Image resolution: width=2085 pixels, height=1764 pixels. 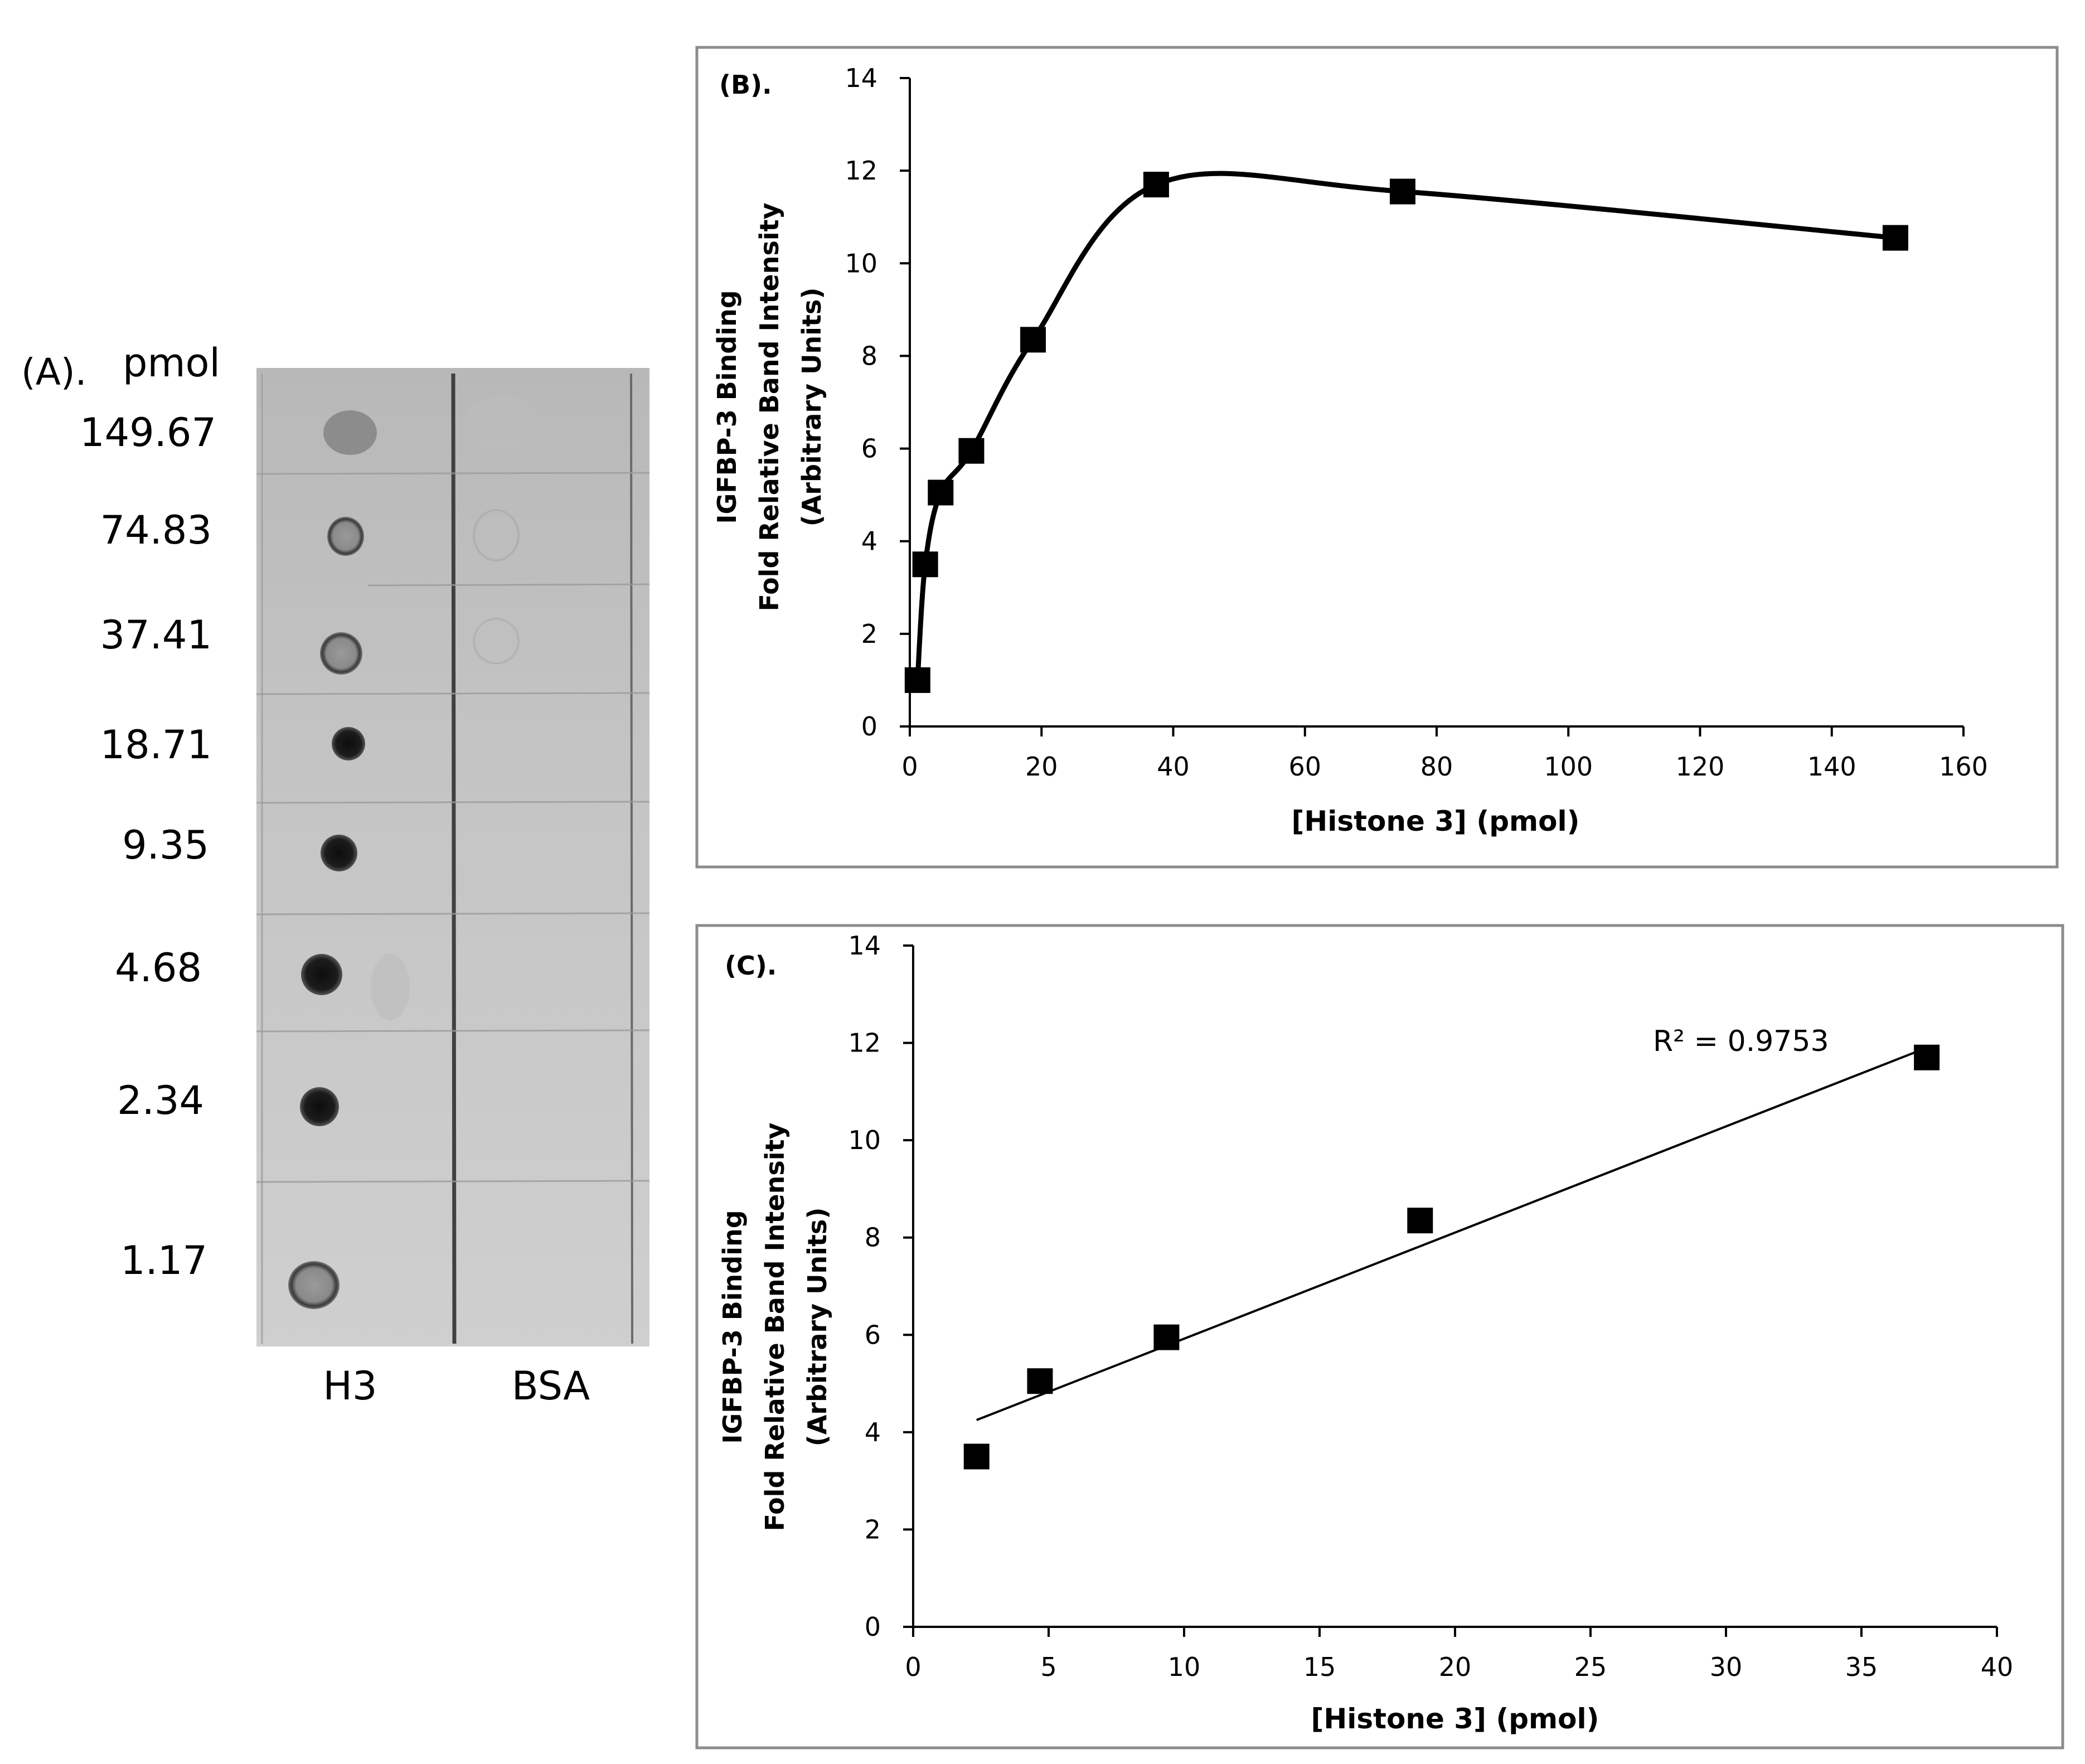 What do you see at coordinates (869, 726) in the screenshot?
I see `panel-b-y-tick-label: 0` at bounding box center [869, 726].